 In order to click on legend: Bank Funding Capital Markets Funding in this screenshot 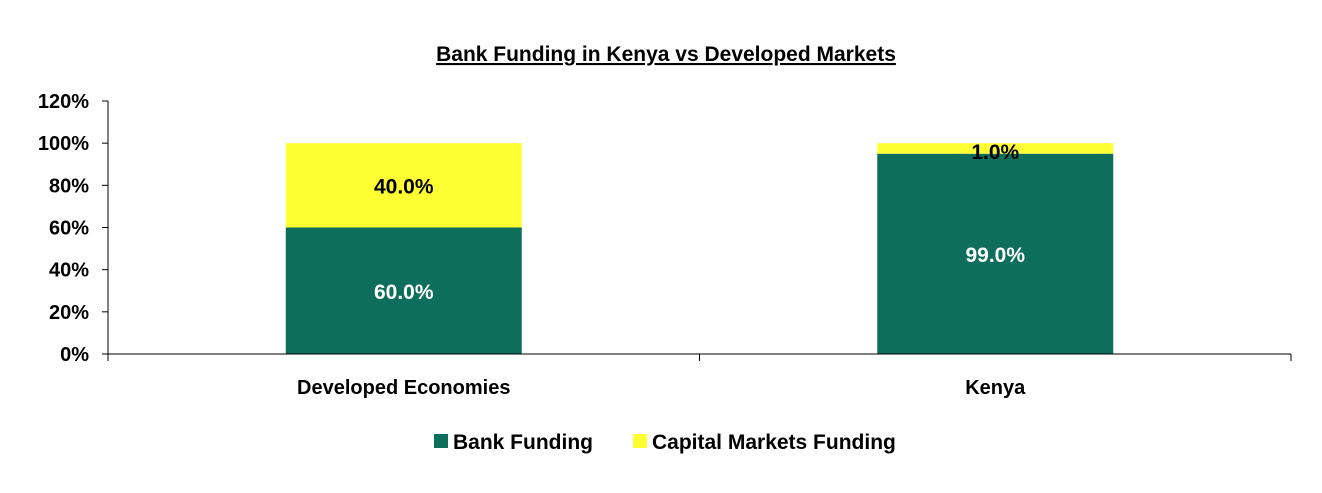, I will do `click(665, 442)`.